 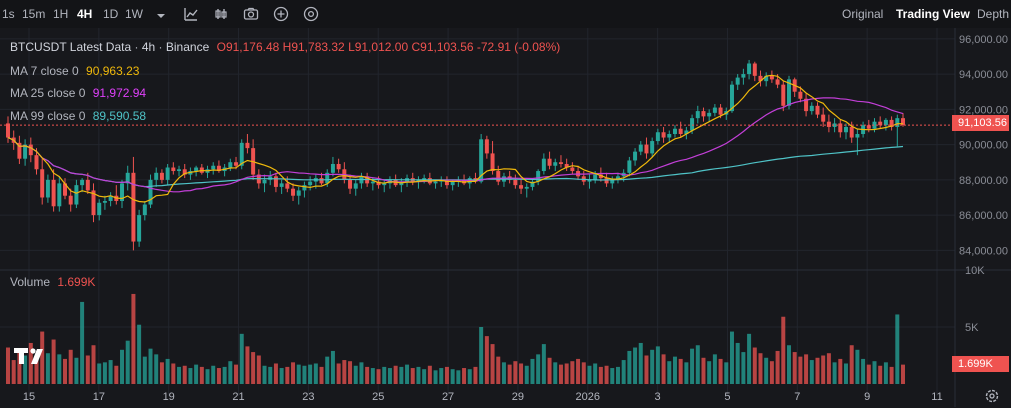 I want to click on ma7-legend: MA 7 close 0 90,963.23, so click(x=74, y=71).